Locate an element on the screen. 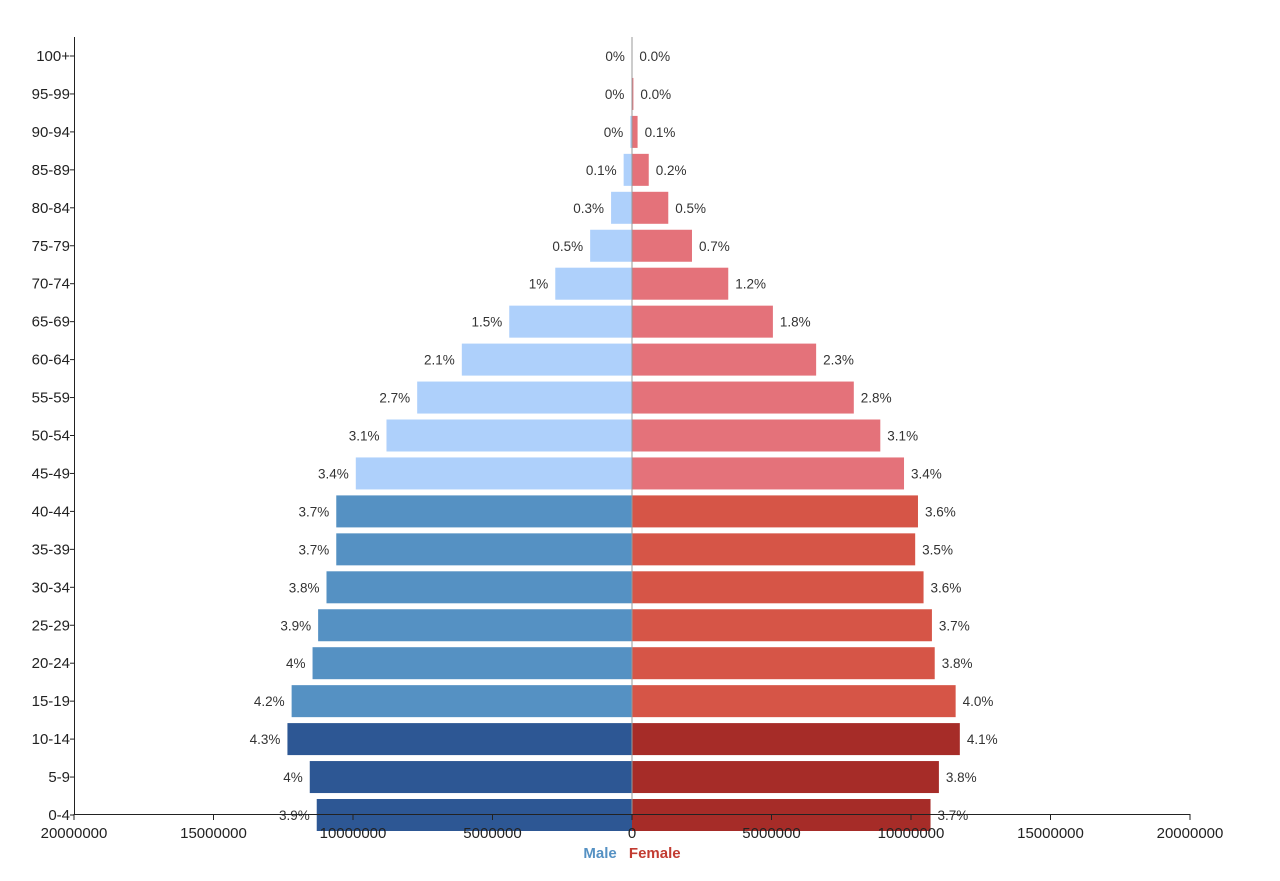 This screenshot has width=1280, height=881. age-label: 70-74 is located at coordinates (51, 284).